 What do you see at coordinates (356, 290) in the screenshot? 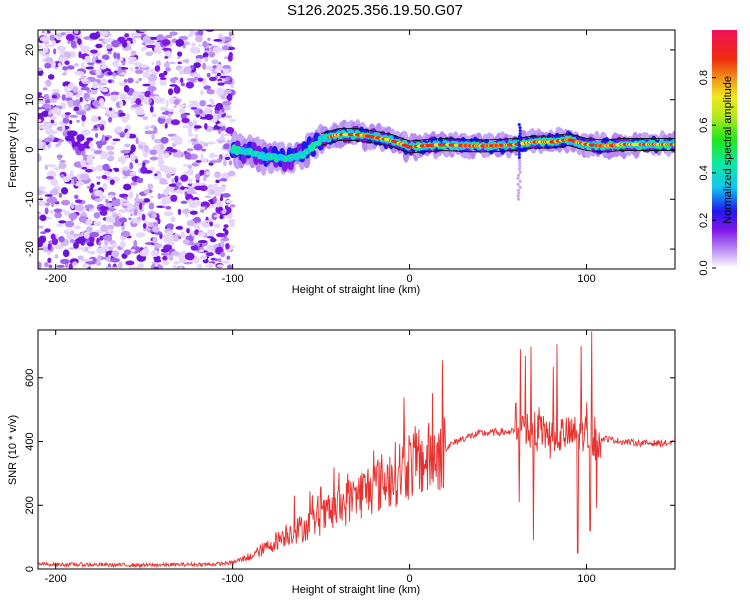
I see `spectrogram-x-label: Height of straight line (km)` at bounding box center [356, 290].